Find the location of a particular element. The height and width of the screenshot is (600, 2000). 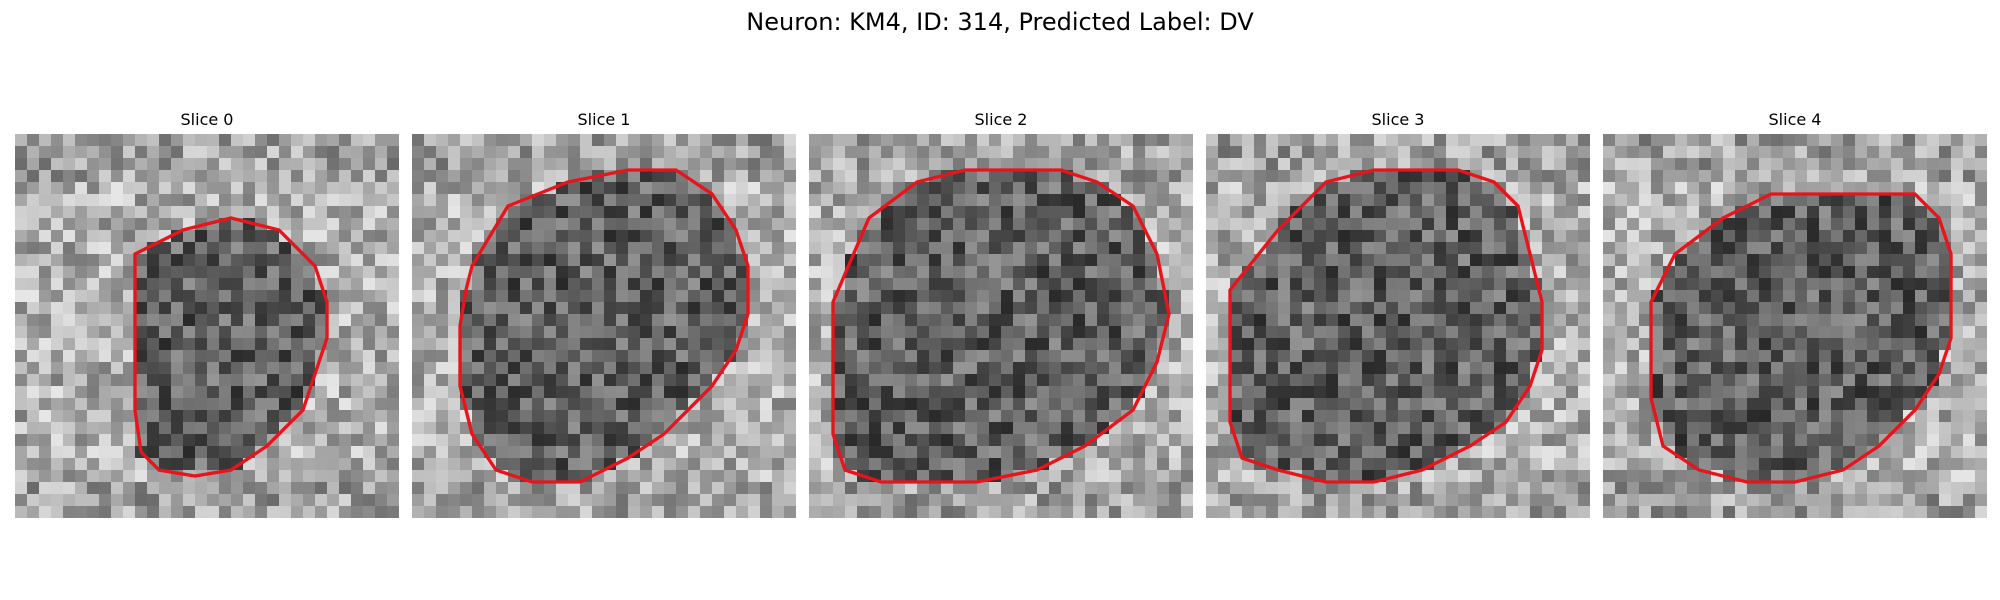

slice-panel-3: Slice 3 is located at coordinates (1398, 313).